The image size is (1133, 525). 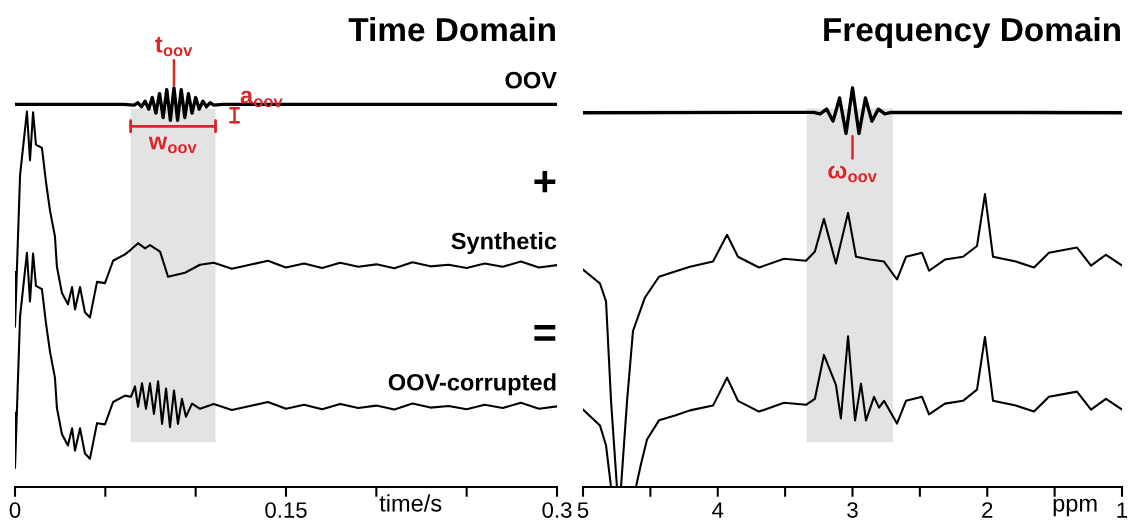 What do you see at coordinates (852, 510) in the screenshot?
I see `x-tick-label: 3` at bounding box center [852, 510].